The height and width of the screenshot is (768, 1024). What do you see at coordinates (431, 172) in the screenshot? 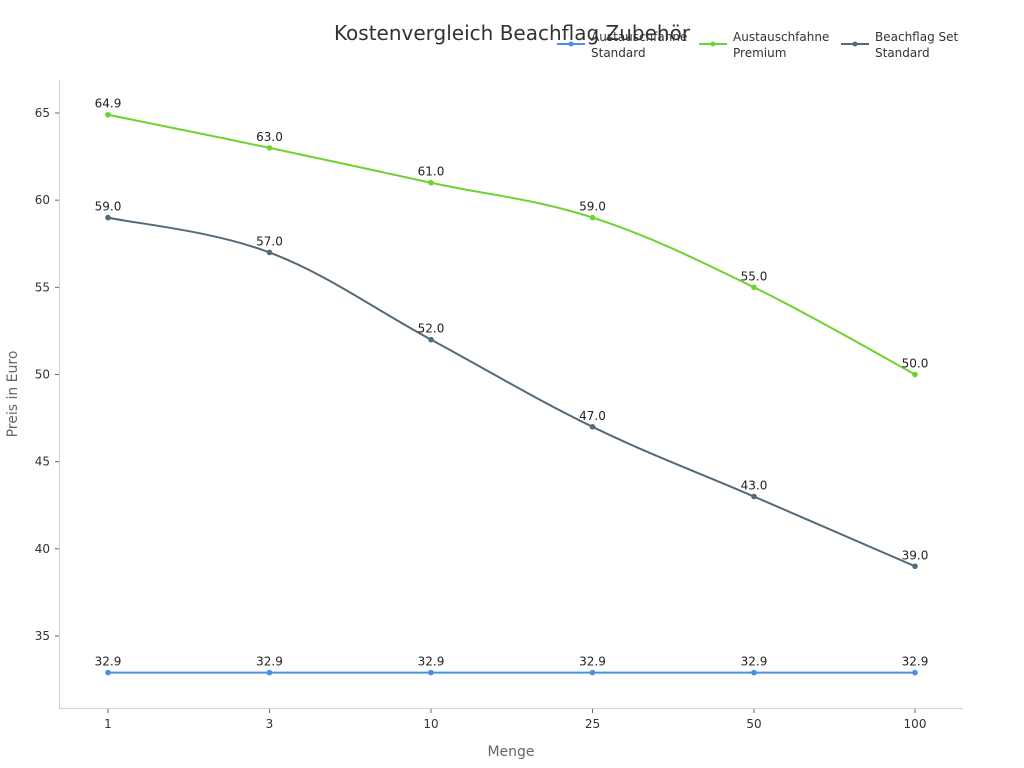
I see `data-label: 61.0` at bounding box center [431, 172].